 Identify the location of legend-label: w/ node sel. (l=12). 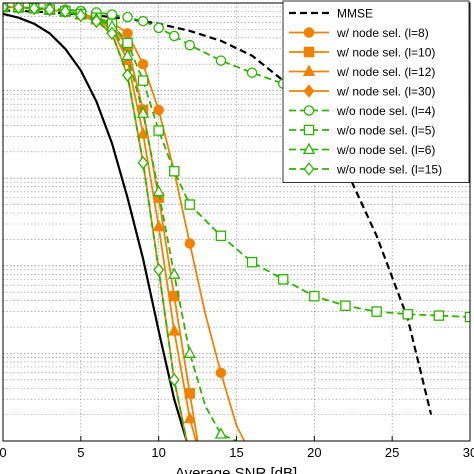
(385, 72).